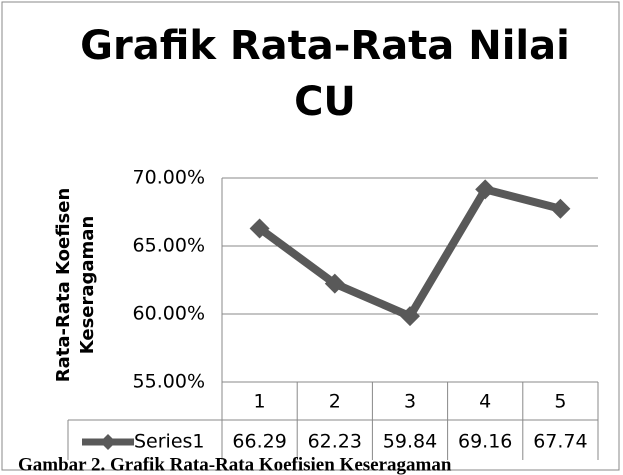 Image resolution: width=623 pixels, height=475 pixels. What do you see at coordinates (169, 314) in the screenshot?
I see `y-tick-label: 60.00%` at bounding box center [169, 314].